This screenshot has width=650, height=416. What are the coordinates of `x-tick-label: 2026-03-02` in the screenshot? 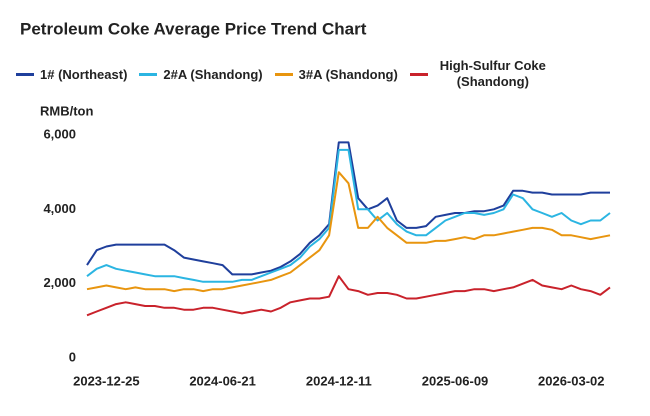 It's located at (571, 380).